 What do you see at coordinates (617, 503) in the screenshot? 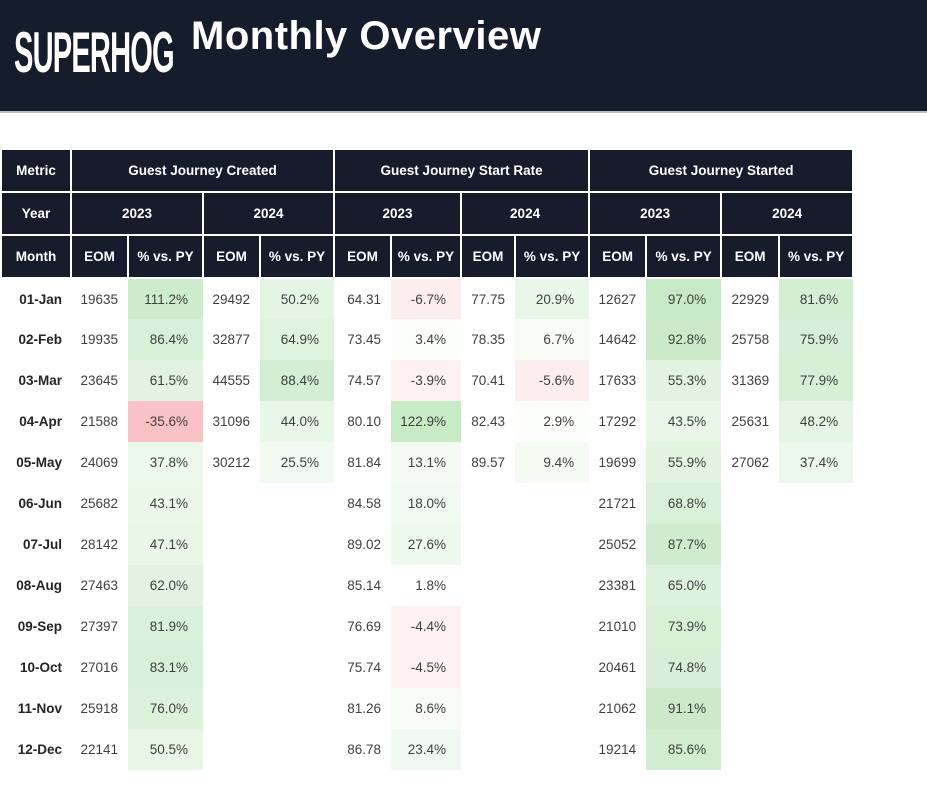
I see `eom-value-cell: 21721` at bounding box center [617, 503].